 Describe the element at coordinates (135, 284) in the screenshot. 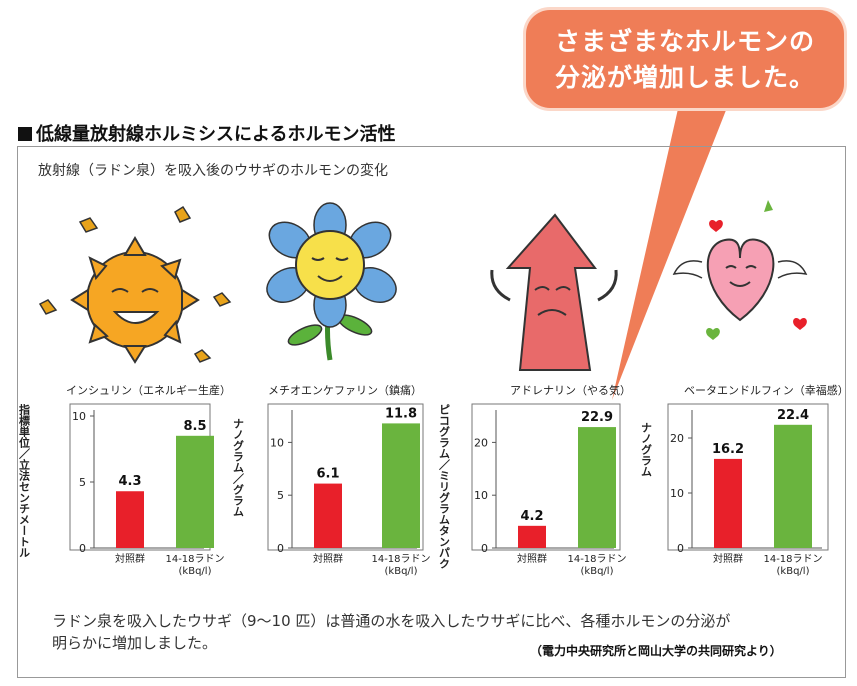

I see `sun-illustration-icon` at that location.